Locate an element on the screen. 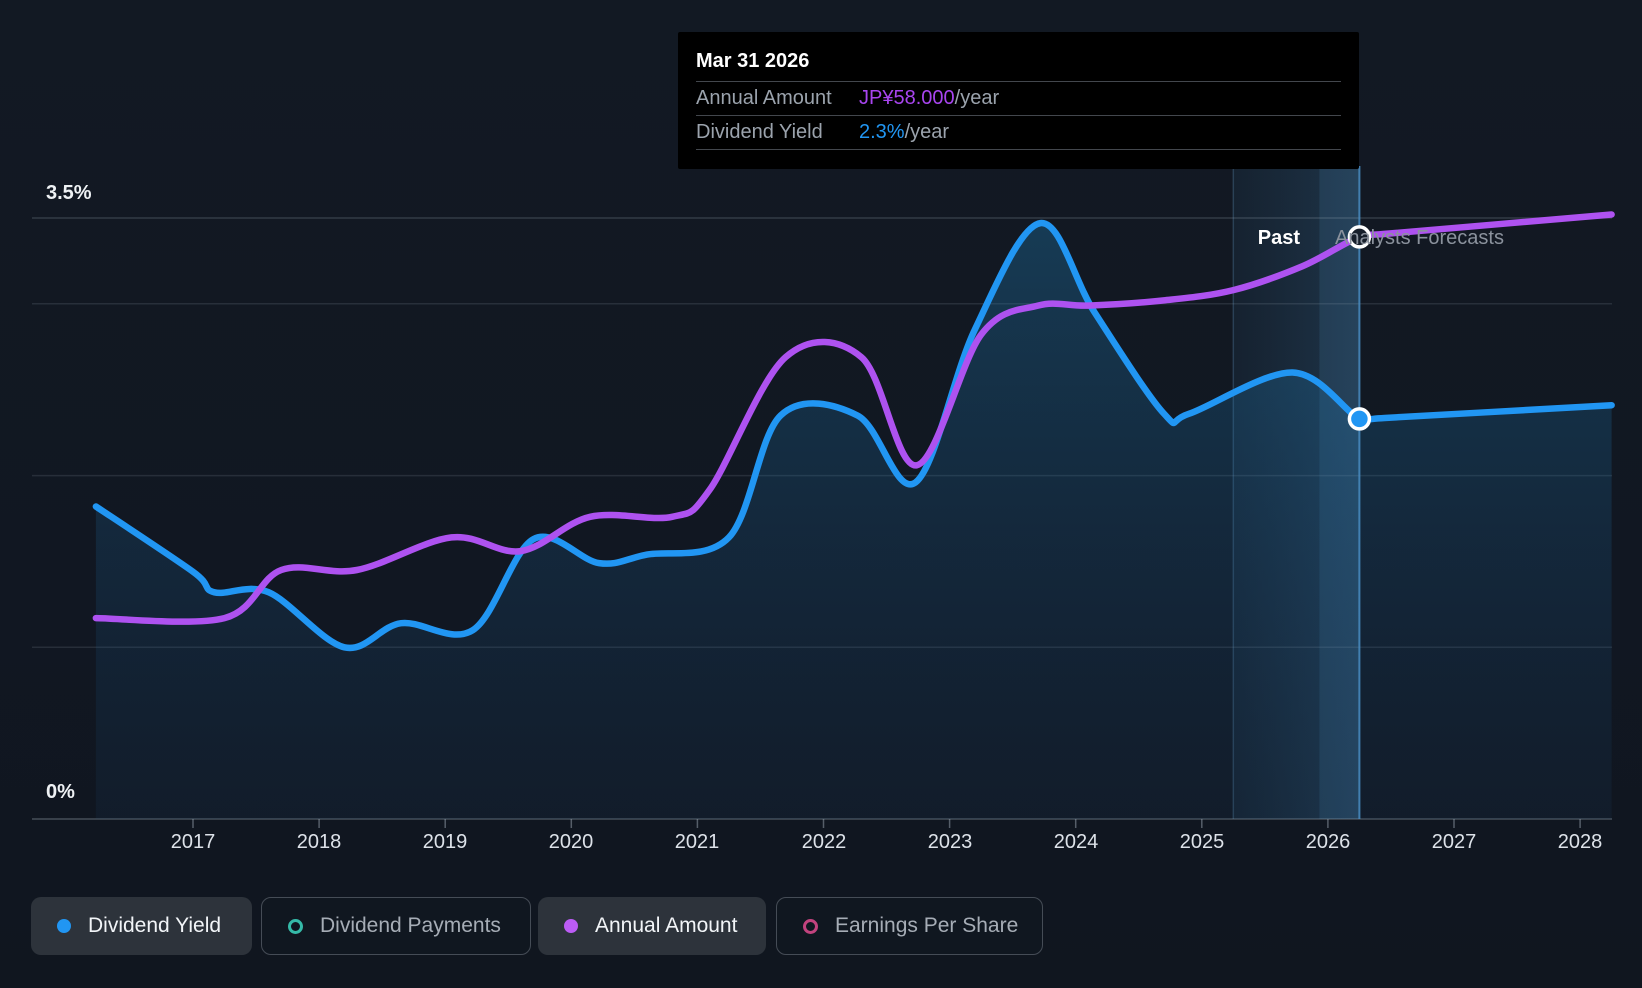  year-label-2025: 2025 is located at coordinates (1202, 842).